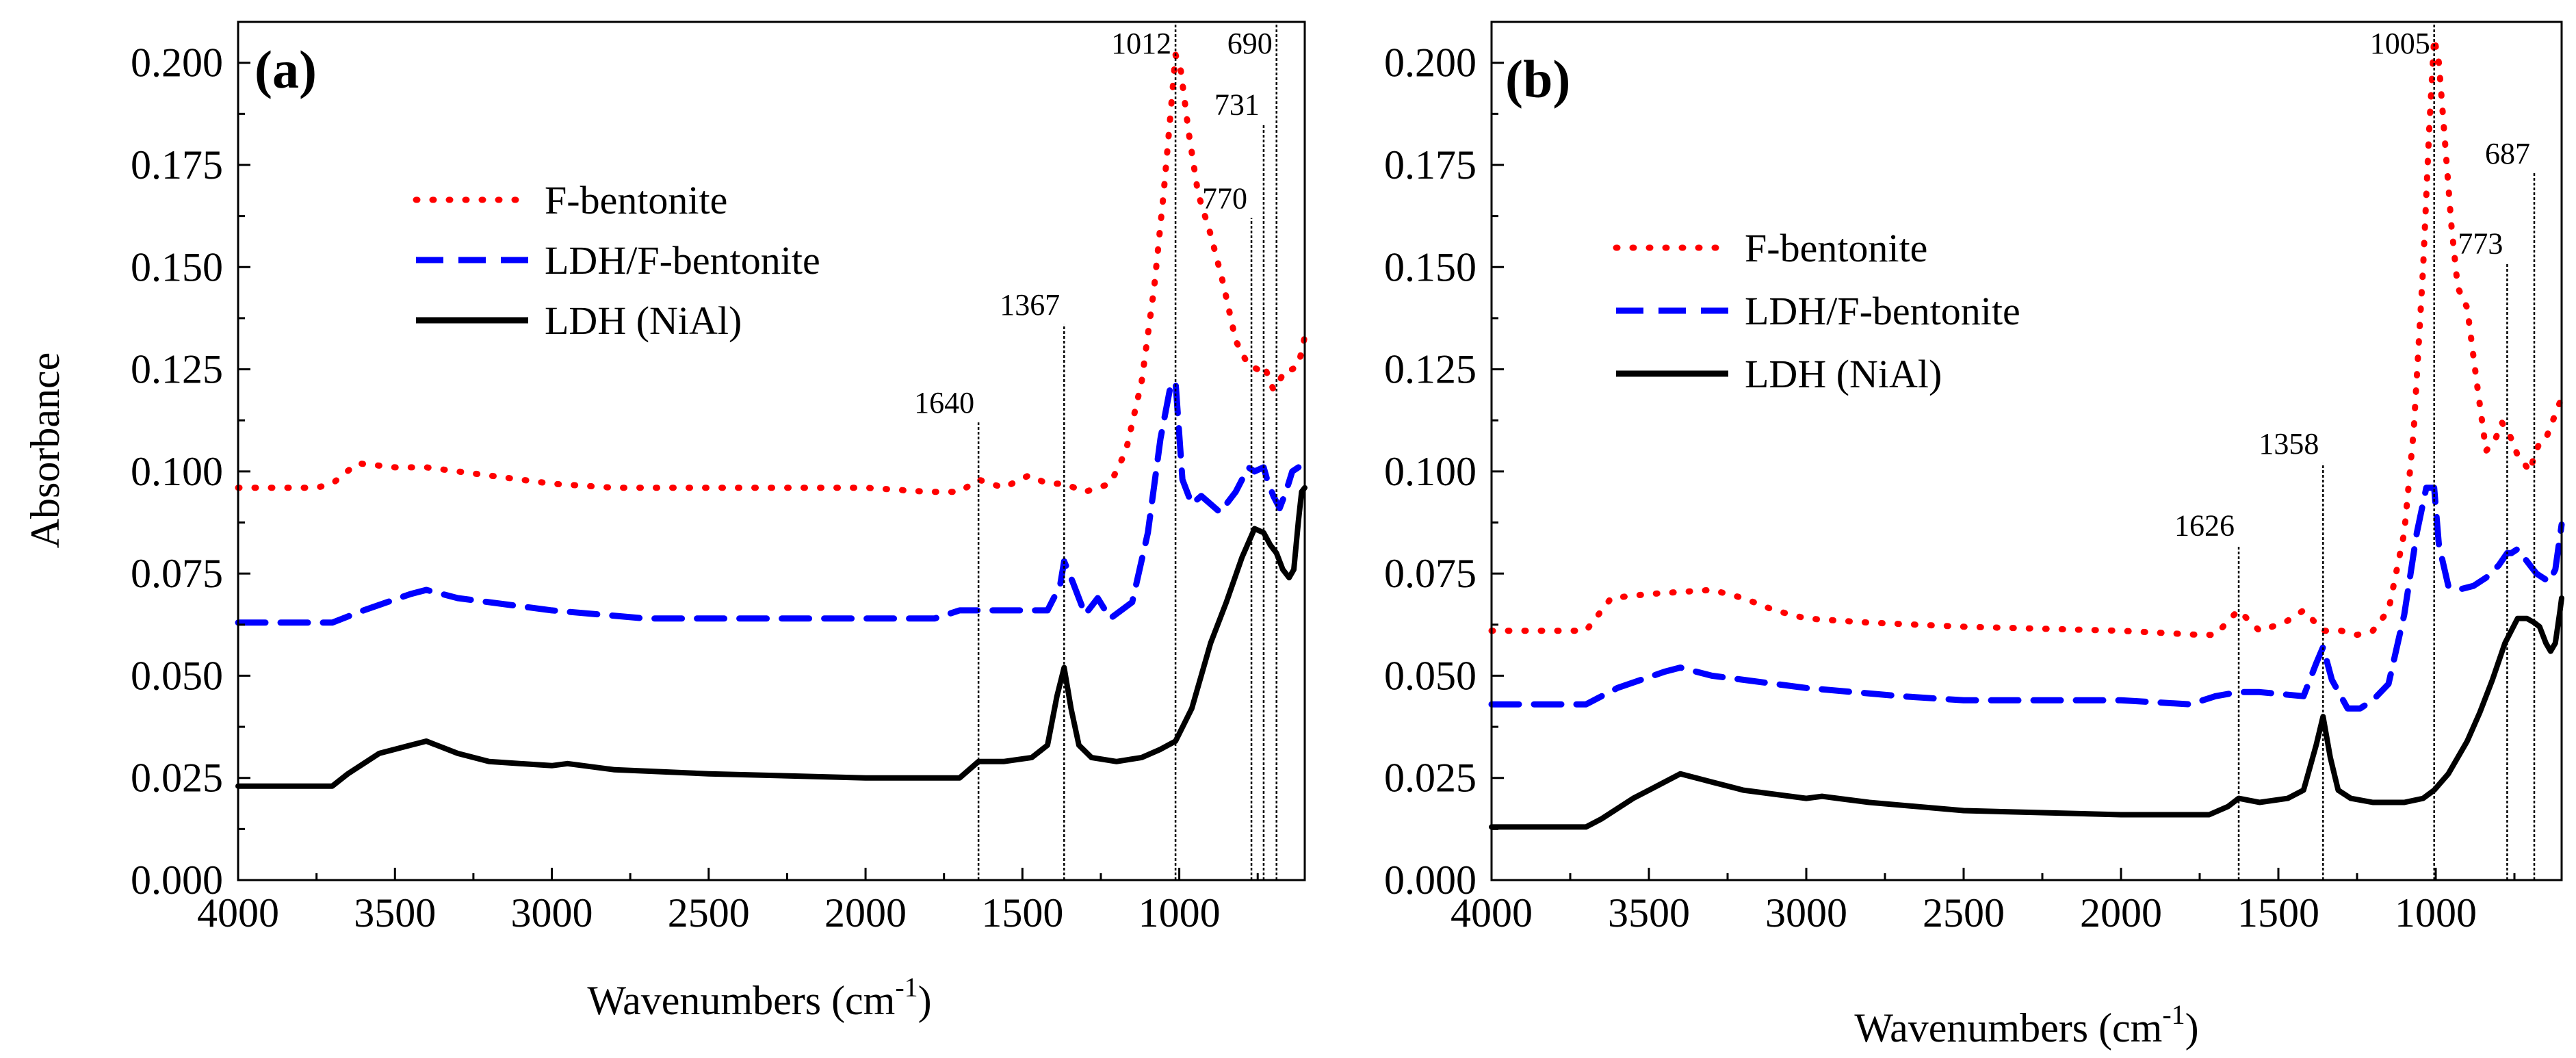  I want to click on panel-a-series-ldh-f-bentonite, so click(768, 502).